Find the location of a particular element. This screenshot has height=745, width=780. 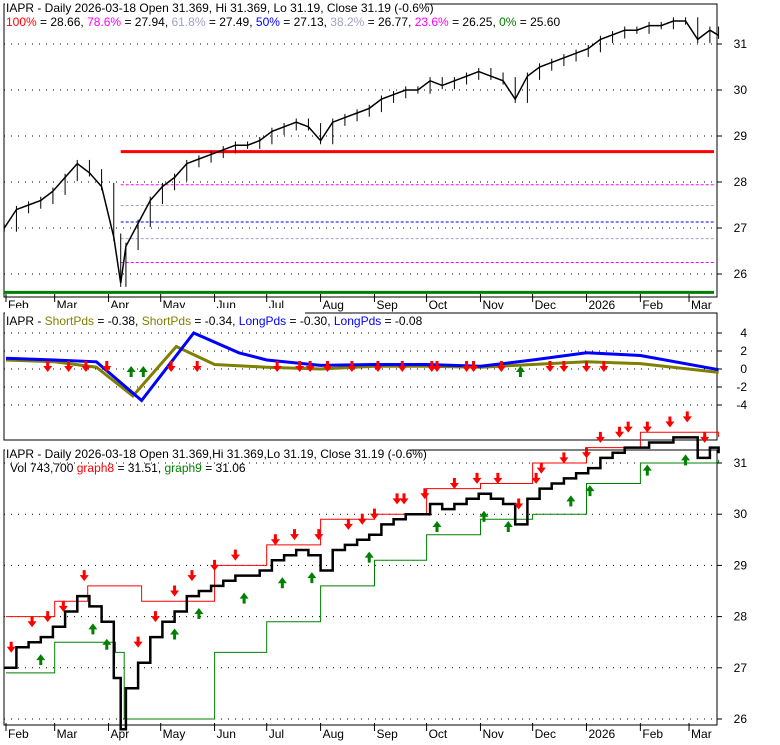

x-tick-label: 2026 is located at coordinates (601, 305).